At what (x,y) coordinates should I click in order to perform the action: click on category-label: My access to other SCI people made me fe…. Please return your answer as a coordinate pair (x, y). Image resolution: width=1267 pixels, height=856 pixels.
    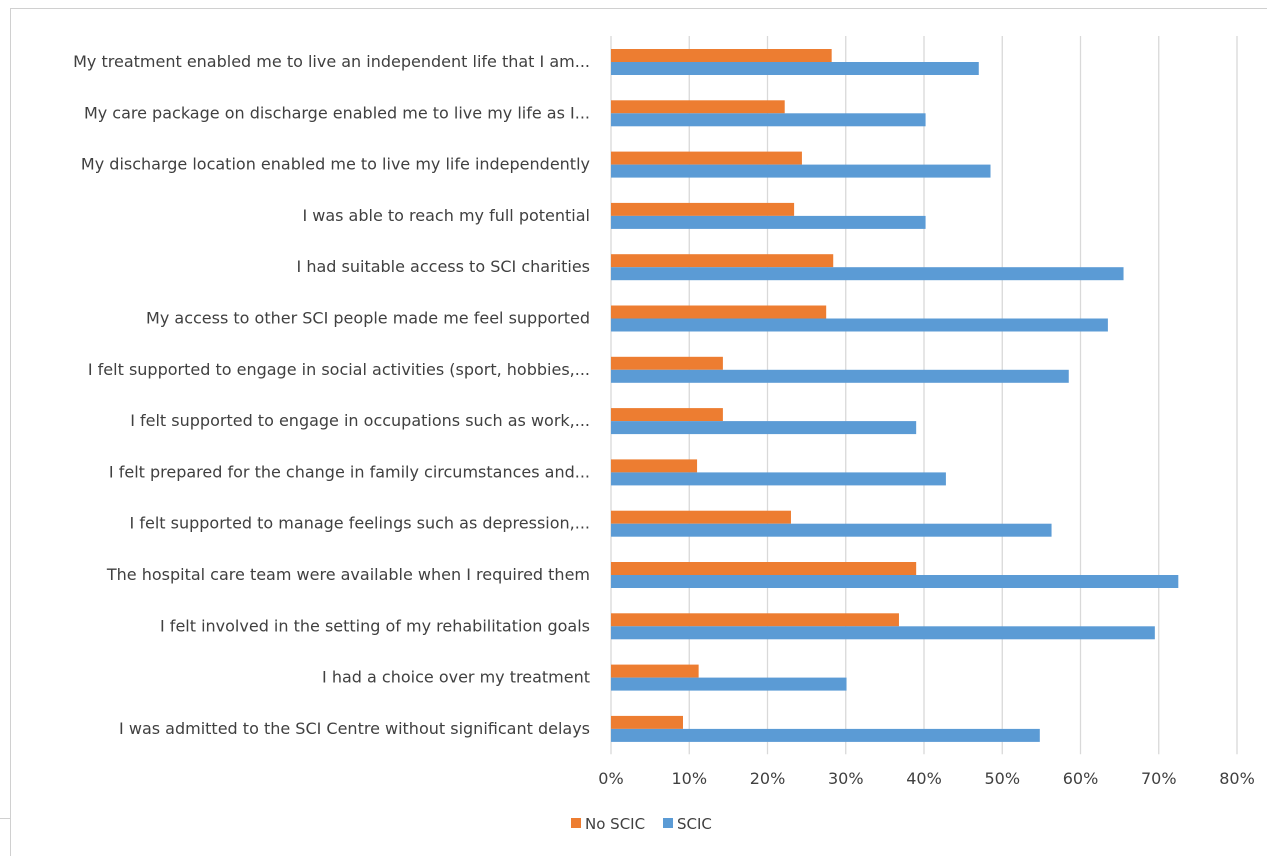
    Looking at the image, I should click on (368, 318).